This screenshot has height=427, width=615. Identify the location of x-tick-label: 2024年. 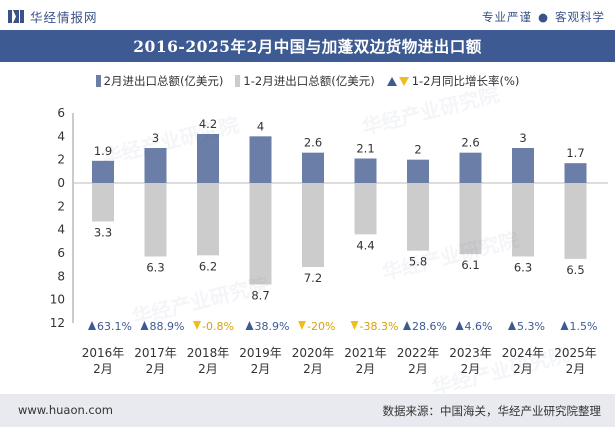
(523, 353).